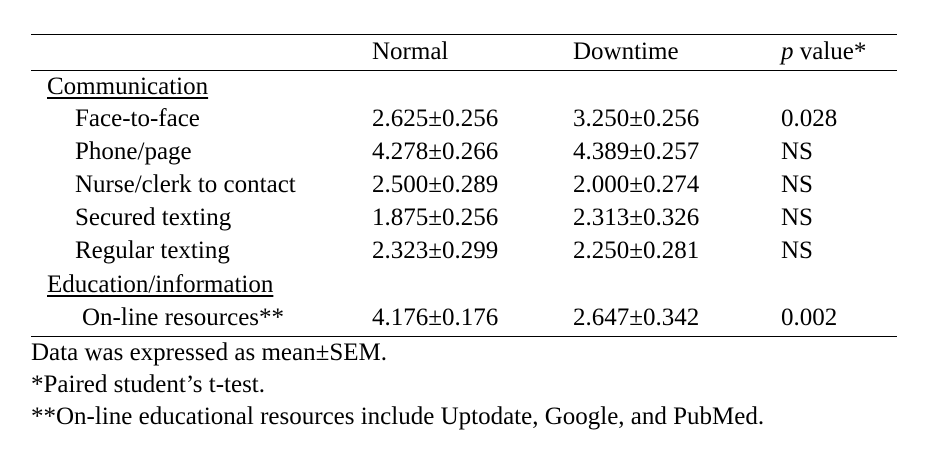 Image resolution: width=927 pixels, height=456 pixels. Describe the element at coordinates (626, 51) in the screenshot. I see `header-downtime: Downtime` at that location.